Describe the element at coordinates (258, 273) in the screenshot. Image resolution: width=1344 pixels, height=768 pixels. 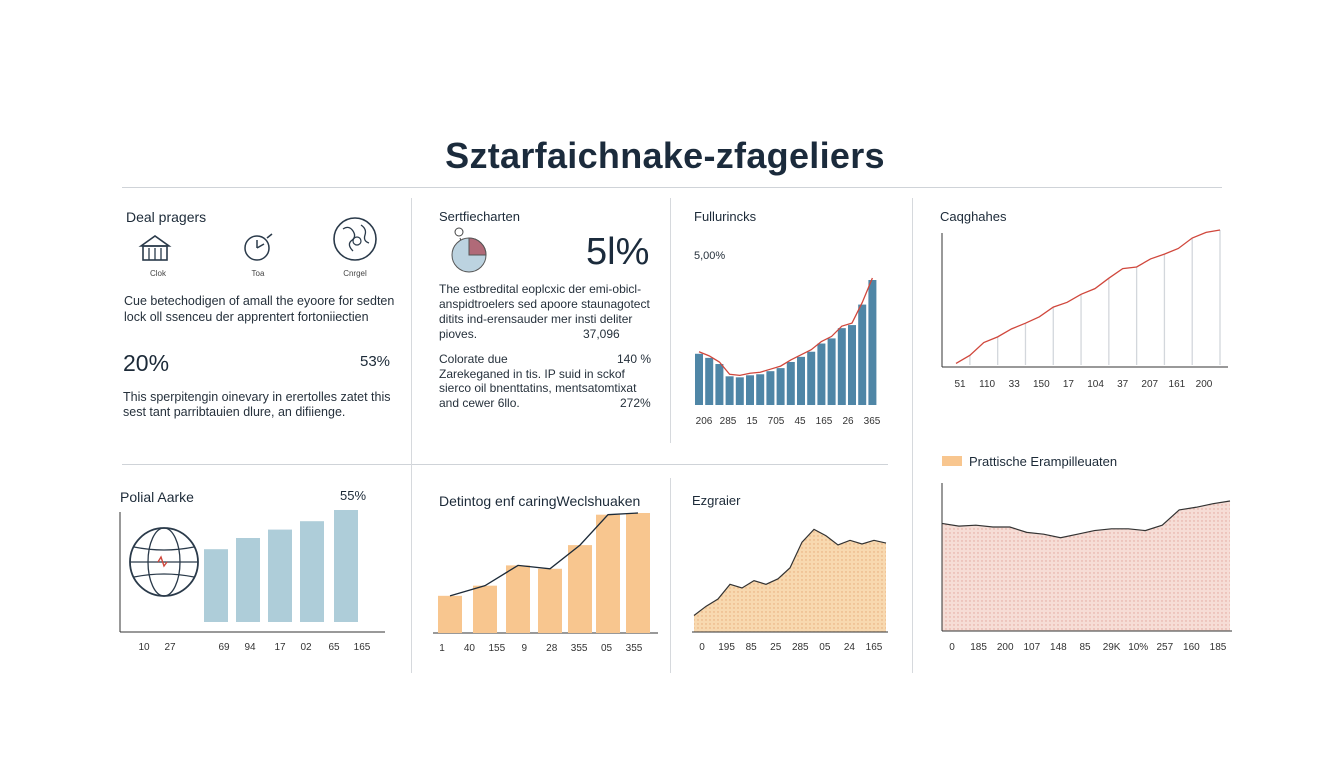
I see `icon-label-2: Toa` at that location.